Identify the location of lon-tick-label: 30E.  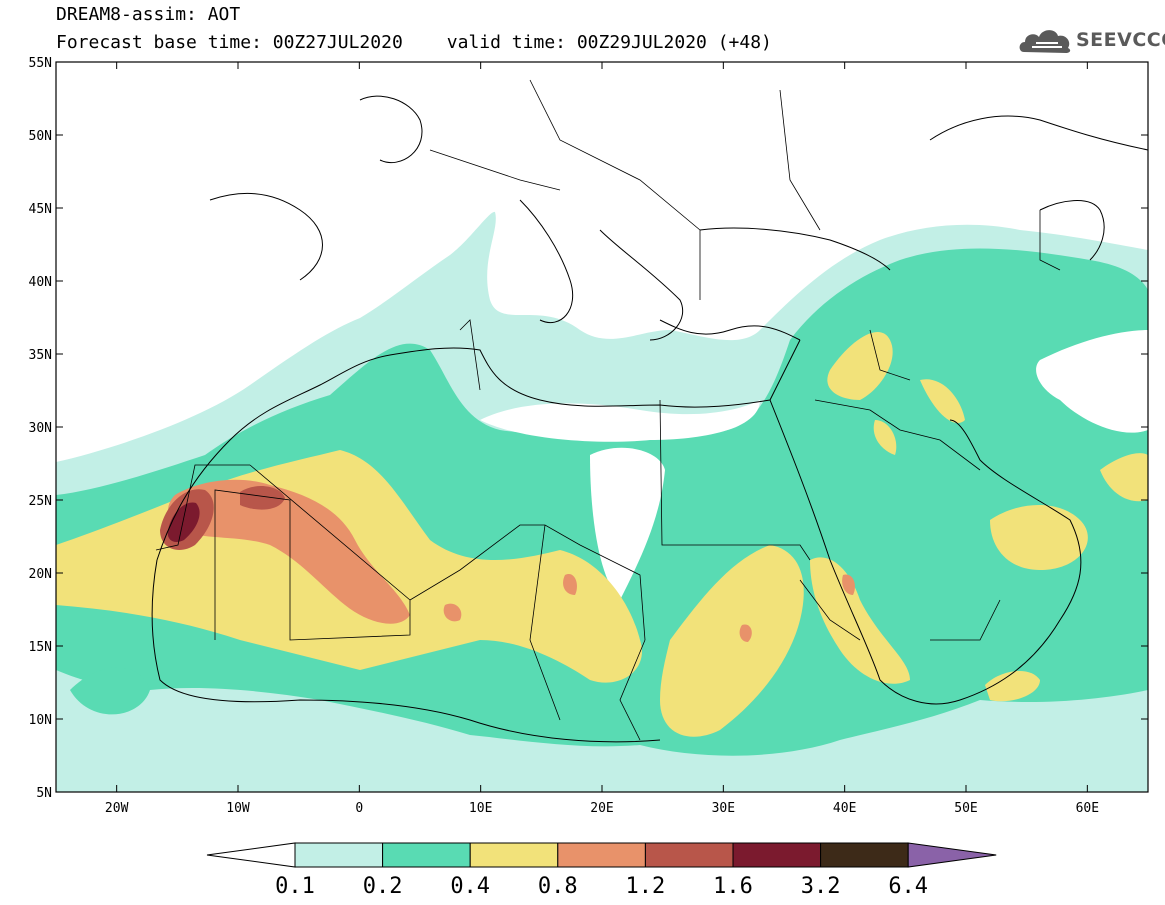
(723, 808).